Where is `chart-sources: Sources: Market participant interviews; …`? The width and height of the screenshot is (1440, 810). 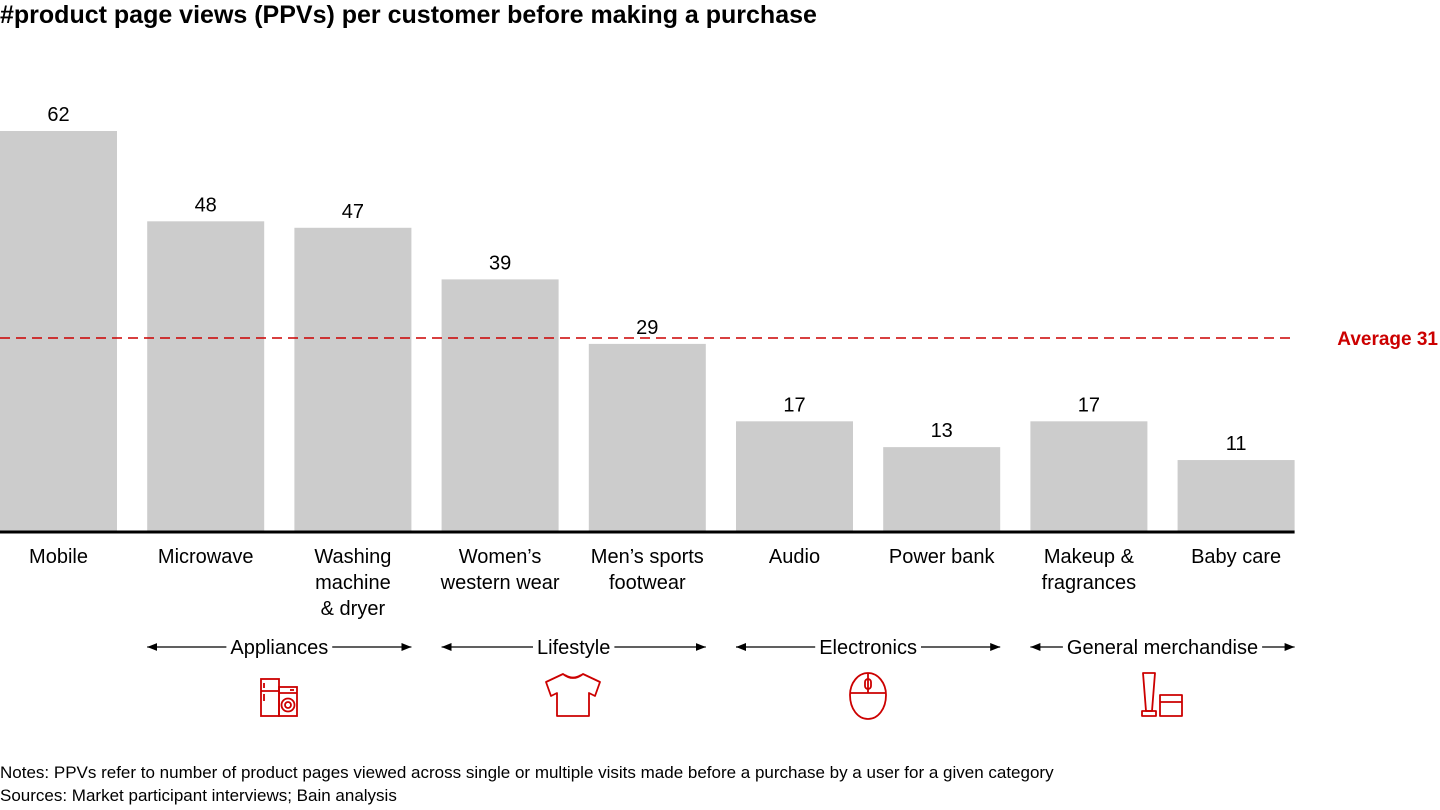 chart-sources: Sources: Market participant interviews; … is located at coordinates (198, 795).